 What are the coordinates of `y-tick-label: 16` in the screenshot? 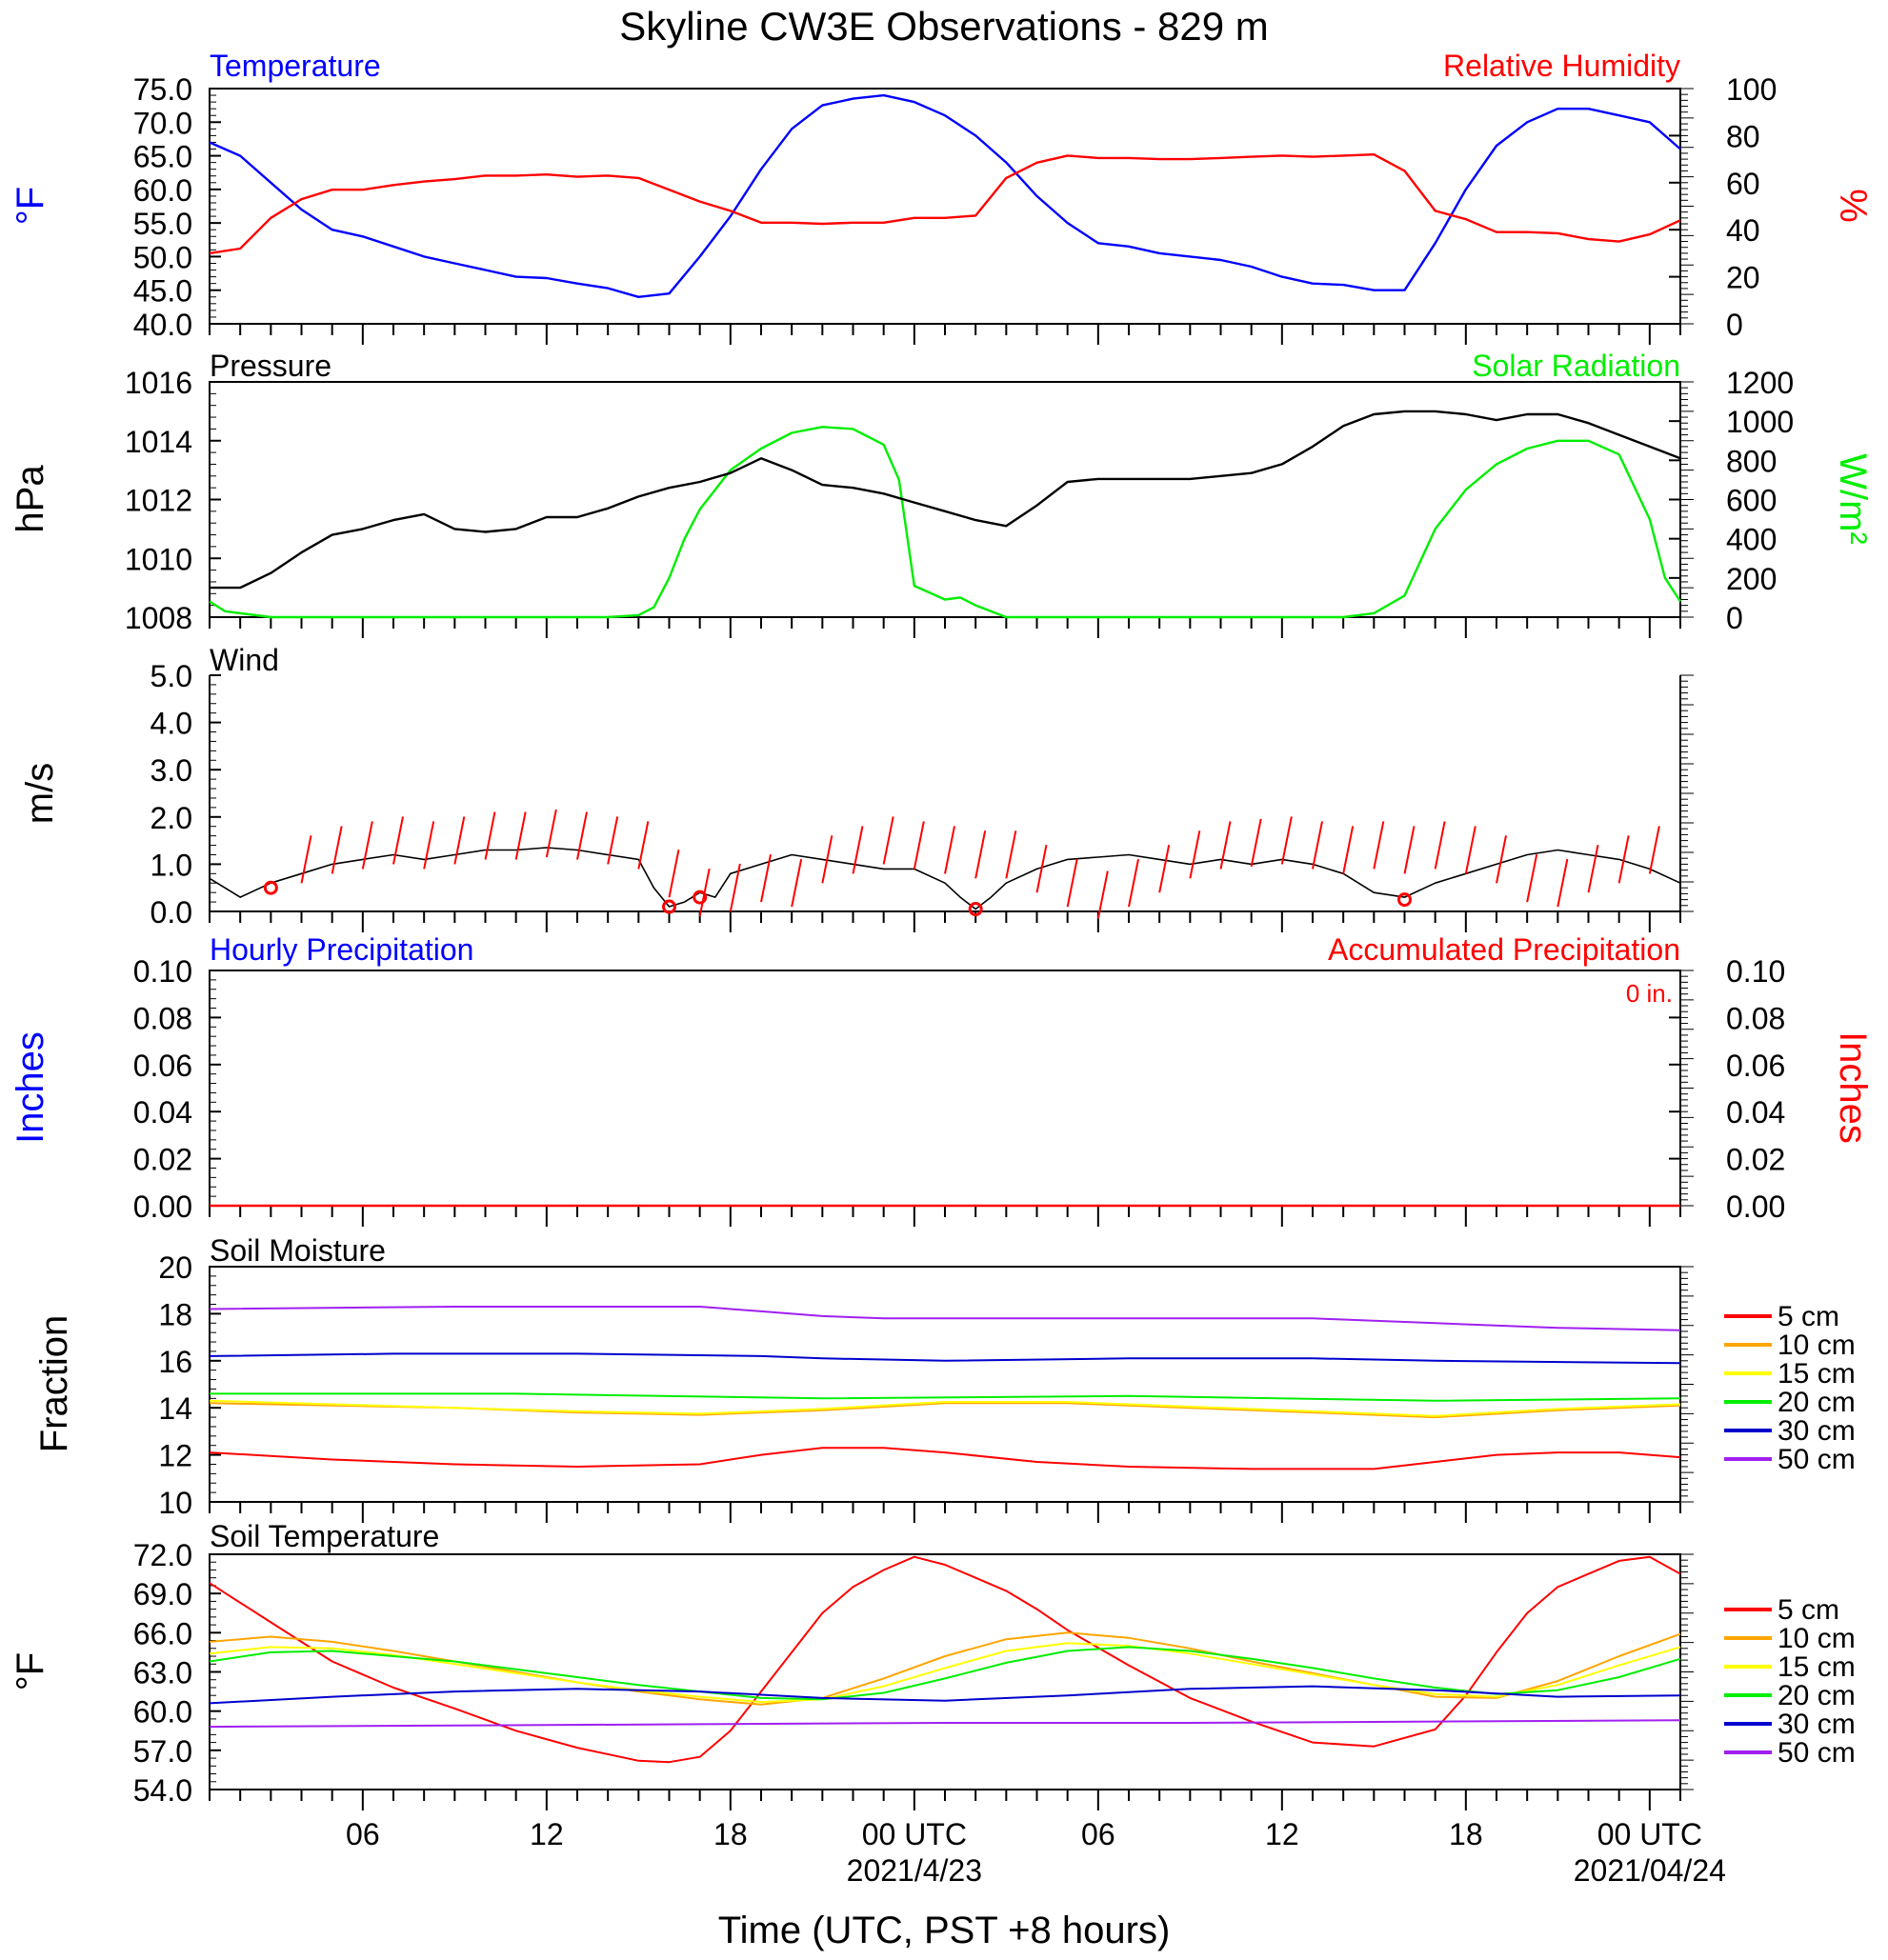 It's located at (175, 1362).